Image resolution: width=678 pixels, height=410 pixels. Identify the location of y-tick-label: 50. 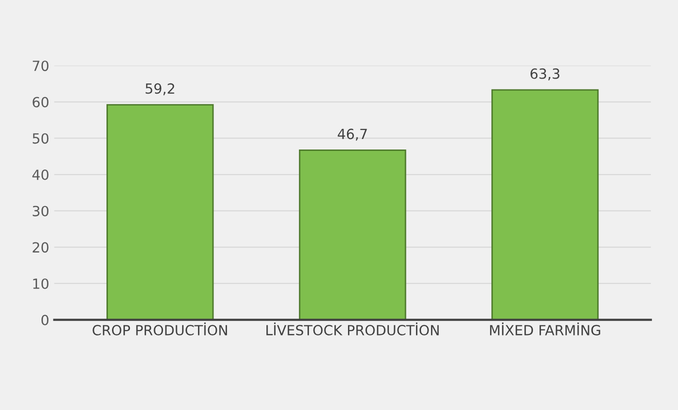
(40, 138).